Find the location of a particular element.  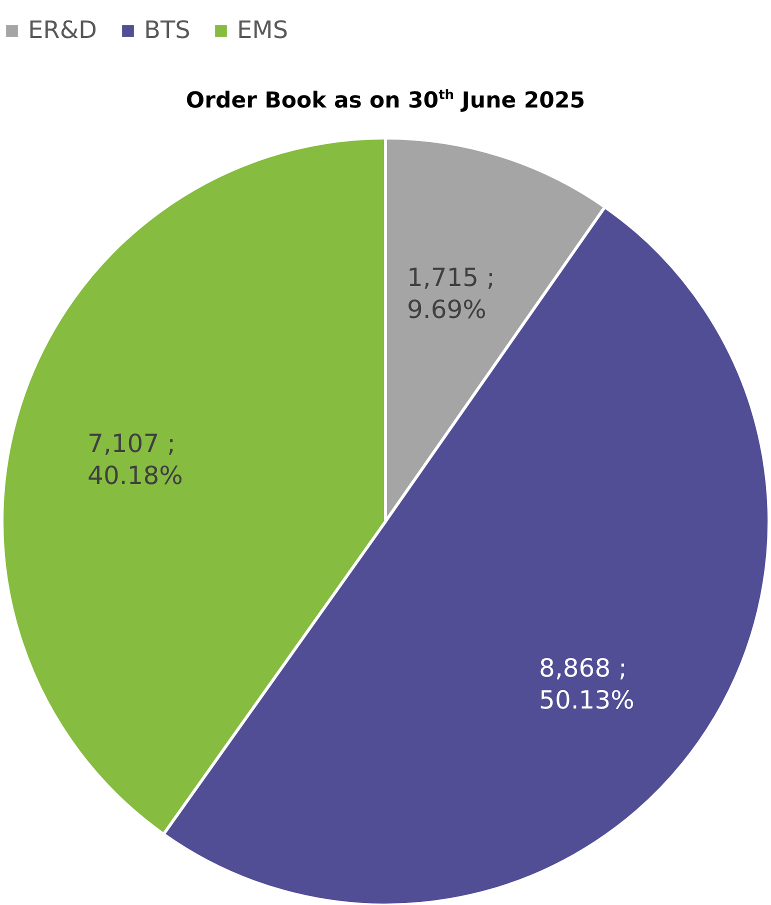

data-label: 7,107 ; 40.18% is located at coordinates (135, 459).